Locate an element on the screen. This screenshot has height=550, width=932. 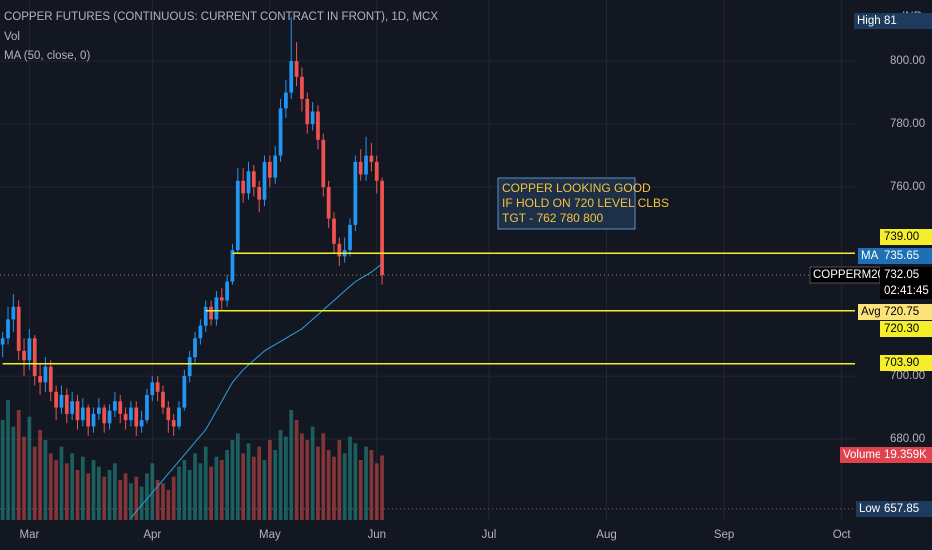
y-tick-label: 680.00 is located at coordinates (907, 439).